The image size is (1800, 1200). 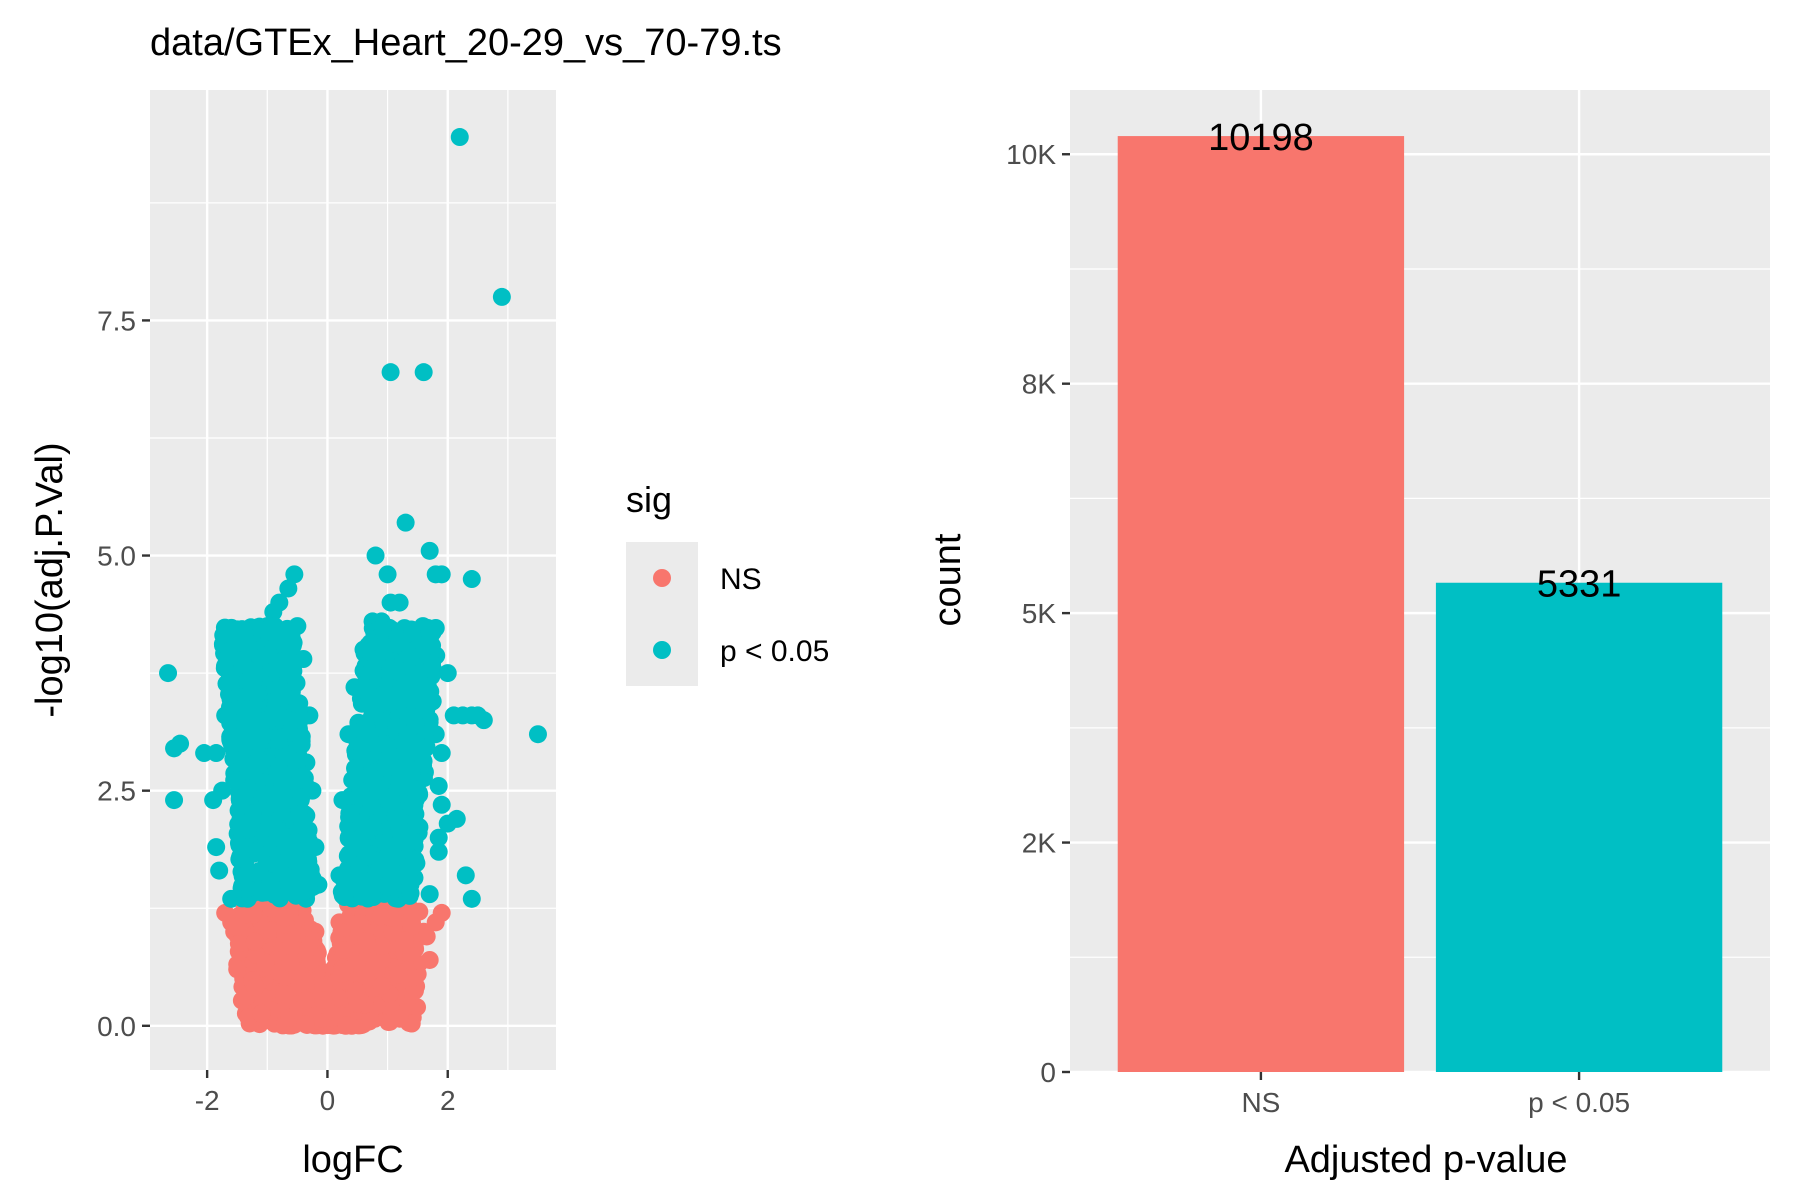 What do you see at coordinates (1261, 138) in the screenshot?
I see `bar-data-label: 10198` at bounding box center [1261, 138].